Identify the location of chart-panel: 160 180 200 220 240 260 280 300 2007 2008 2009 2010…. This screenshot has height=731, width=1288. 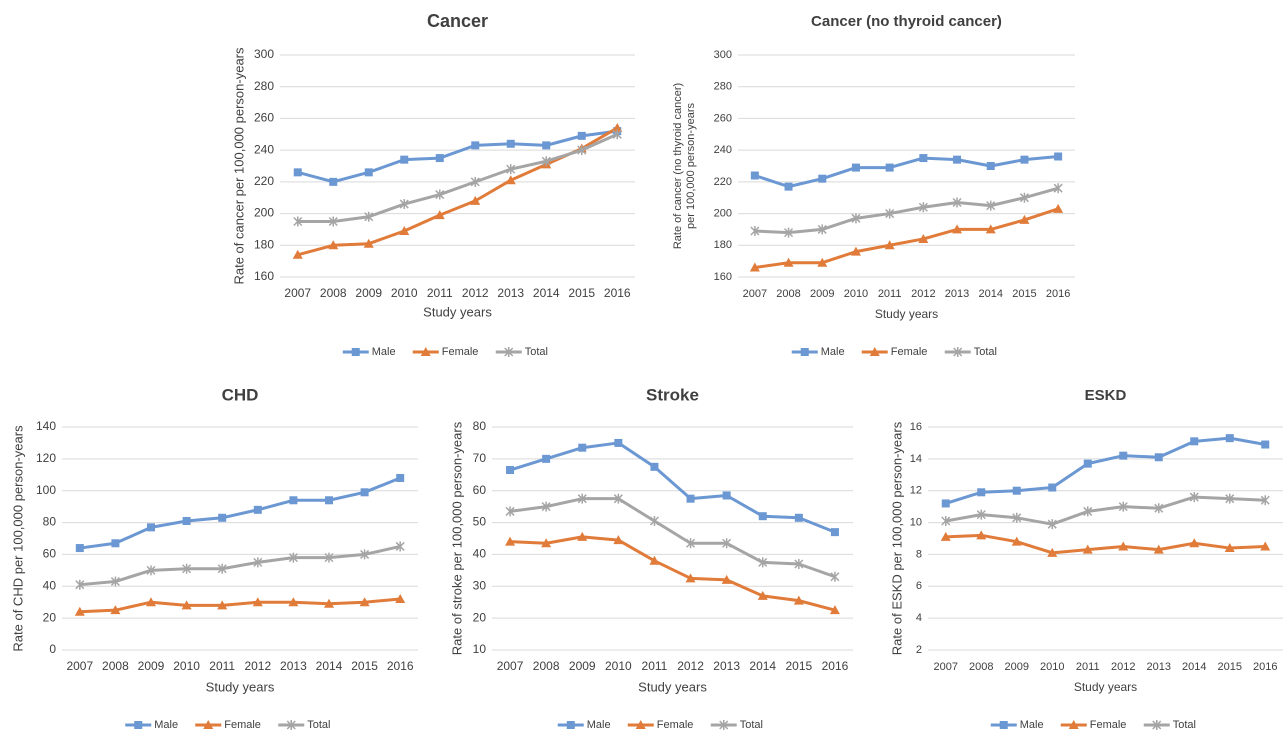
(873, 185).